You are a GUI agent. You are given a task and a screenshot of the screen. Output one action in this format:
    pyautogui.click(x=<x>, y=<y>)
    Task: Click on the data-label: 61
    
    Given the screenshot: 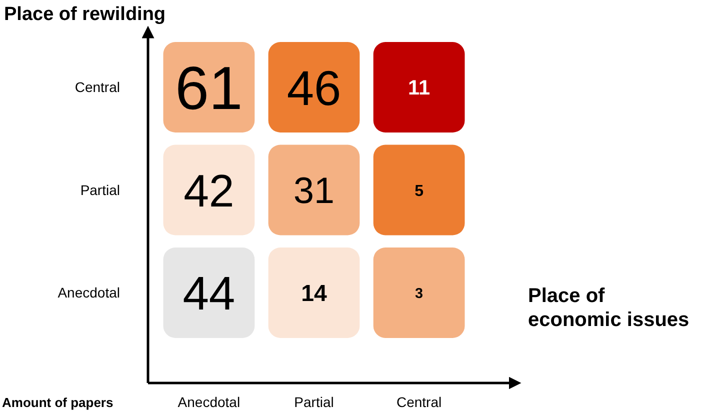 What is the action you would take?
    pyautogui.click(x=209, y=88)
    